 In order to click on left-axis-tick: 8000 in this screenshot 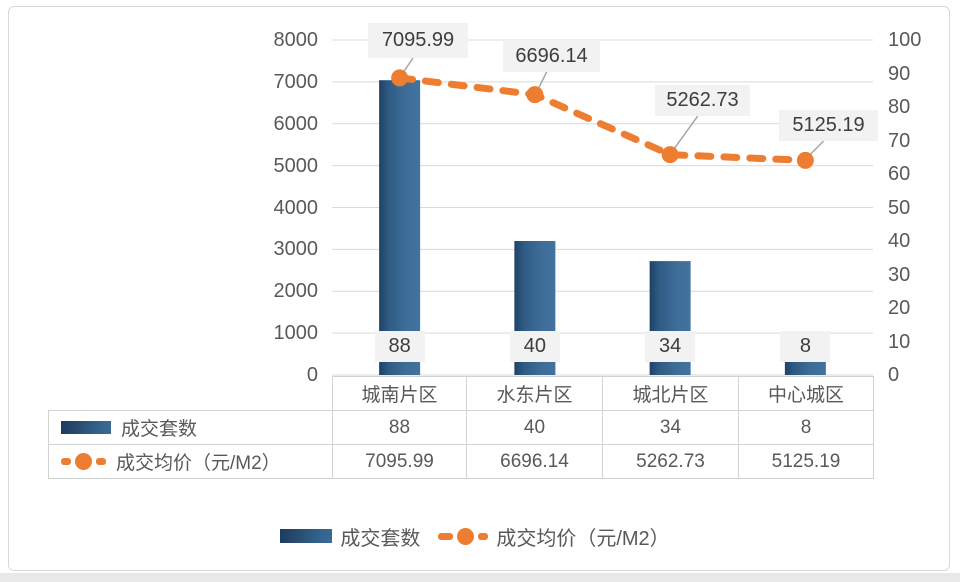, I will do `click(296, 40)`.